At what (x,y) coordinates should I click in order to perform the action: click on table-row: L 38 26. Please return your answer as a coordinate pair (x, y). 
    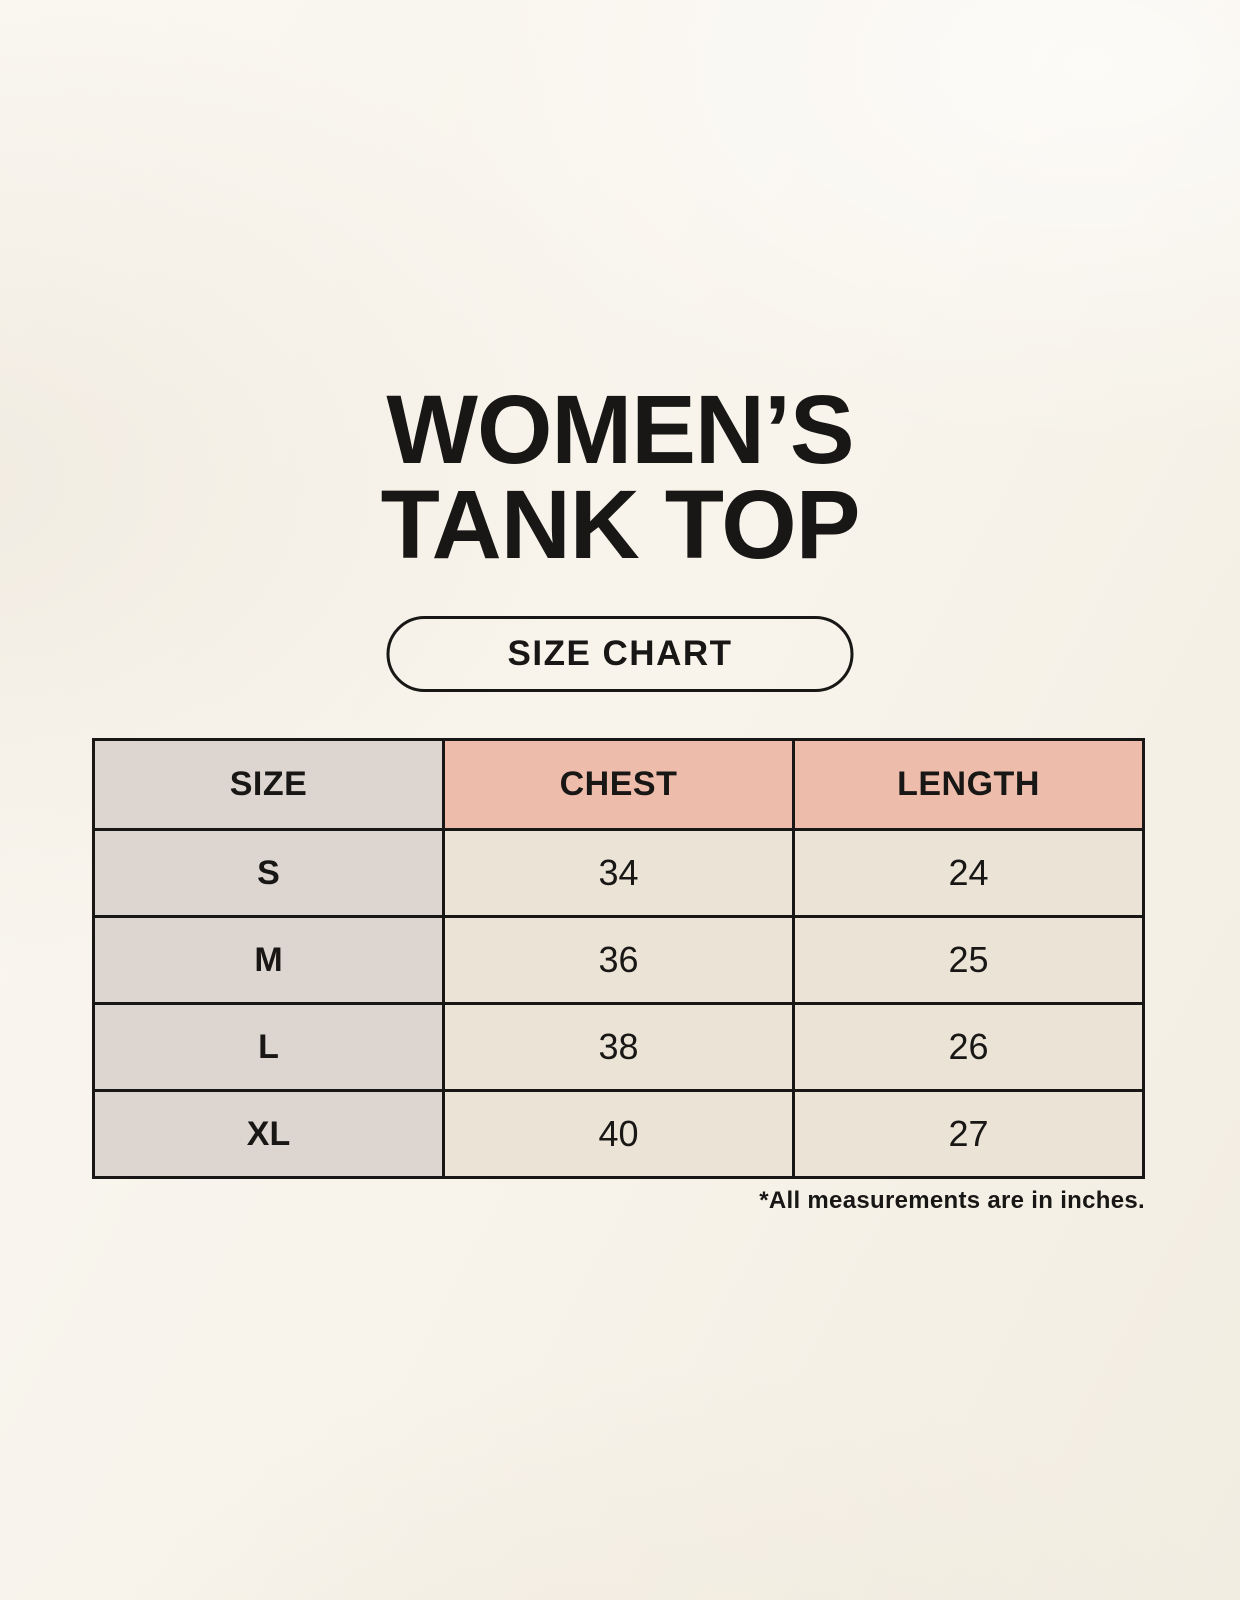
    Looking at the image, I should click on (618, 1047).